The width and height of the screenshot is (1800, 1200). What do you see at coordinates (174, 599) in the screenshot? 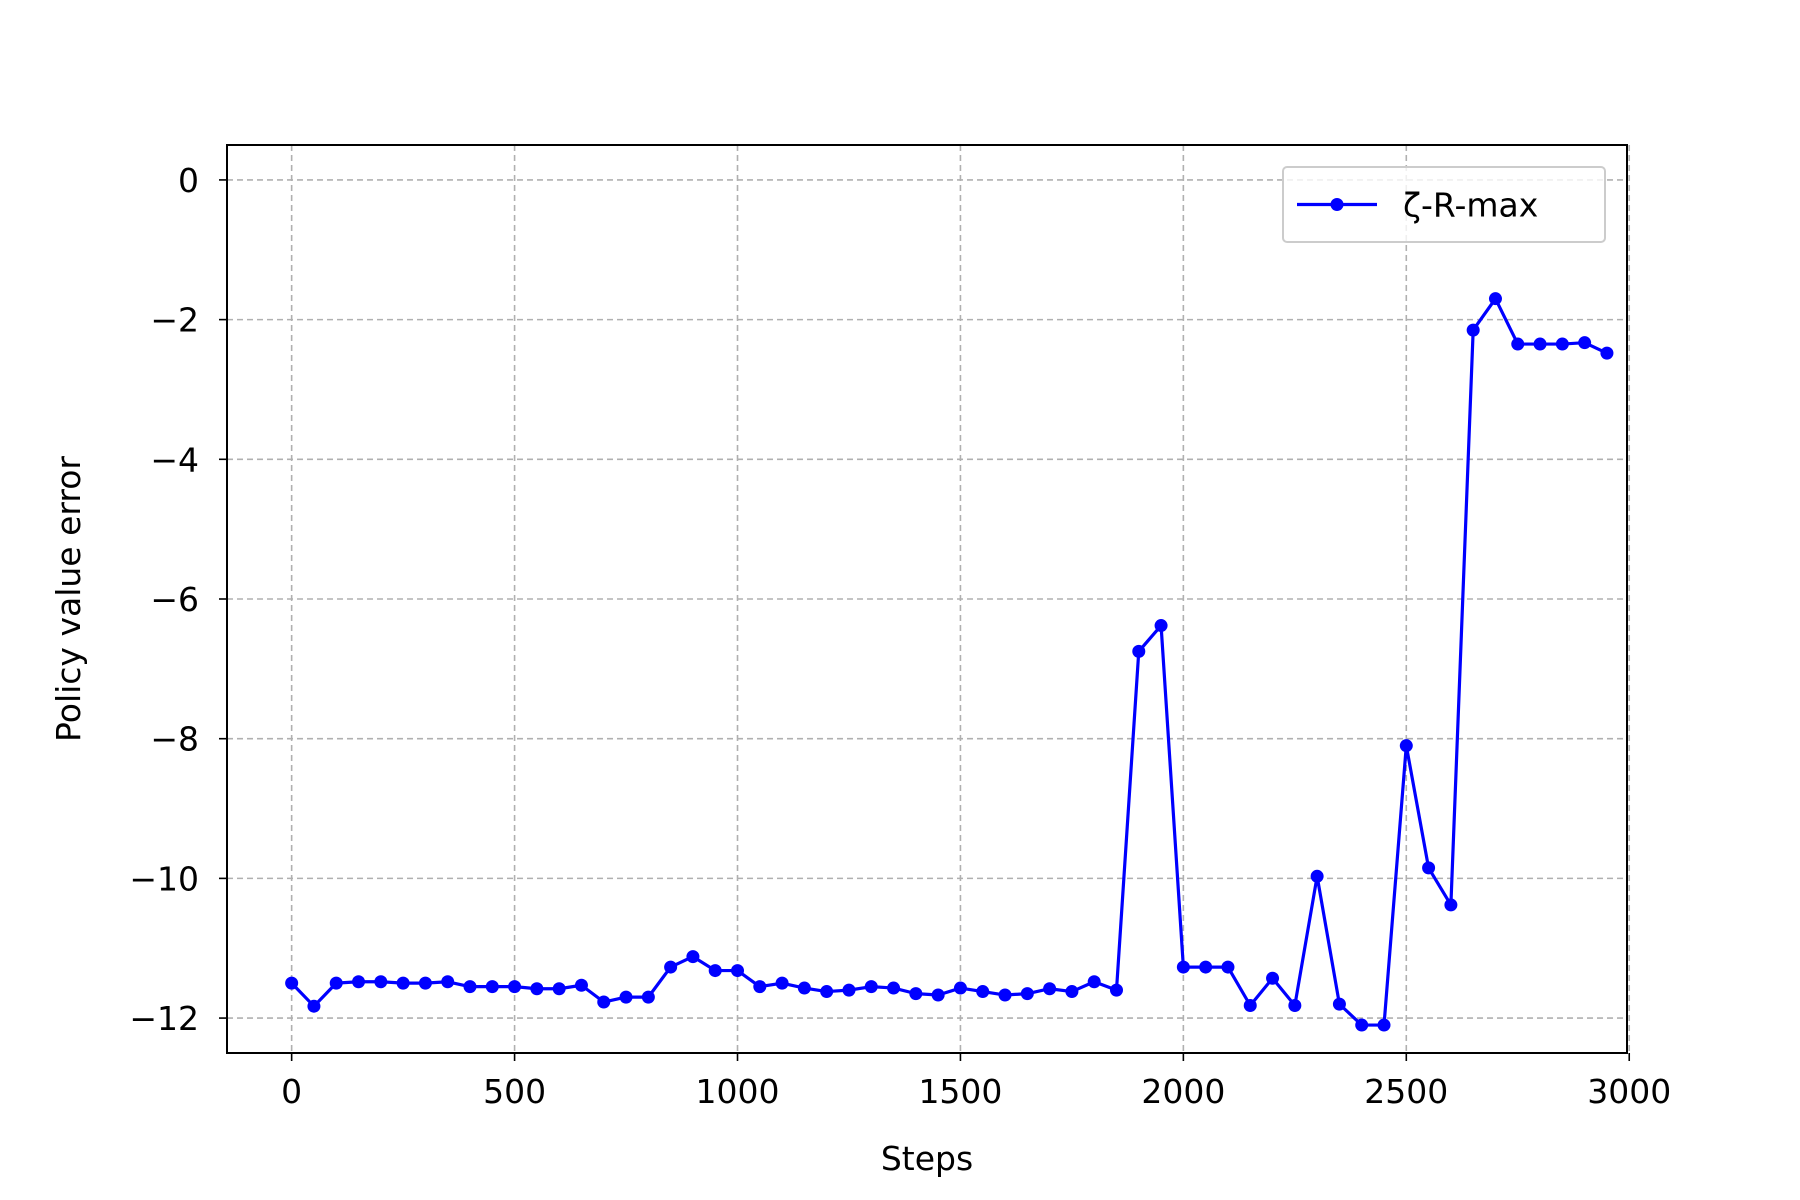
I see `y-tick-label: −6` at bounding box center [174, 599].